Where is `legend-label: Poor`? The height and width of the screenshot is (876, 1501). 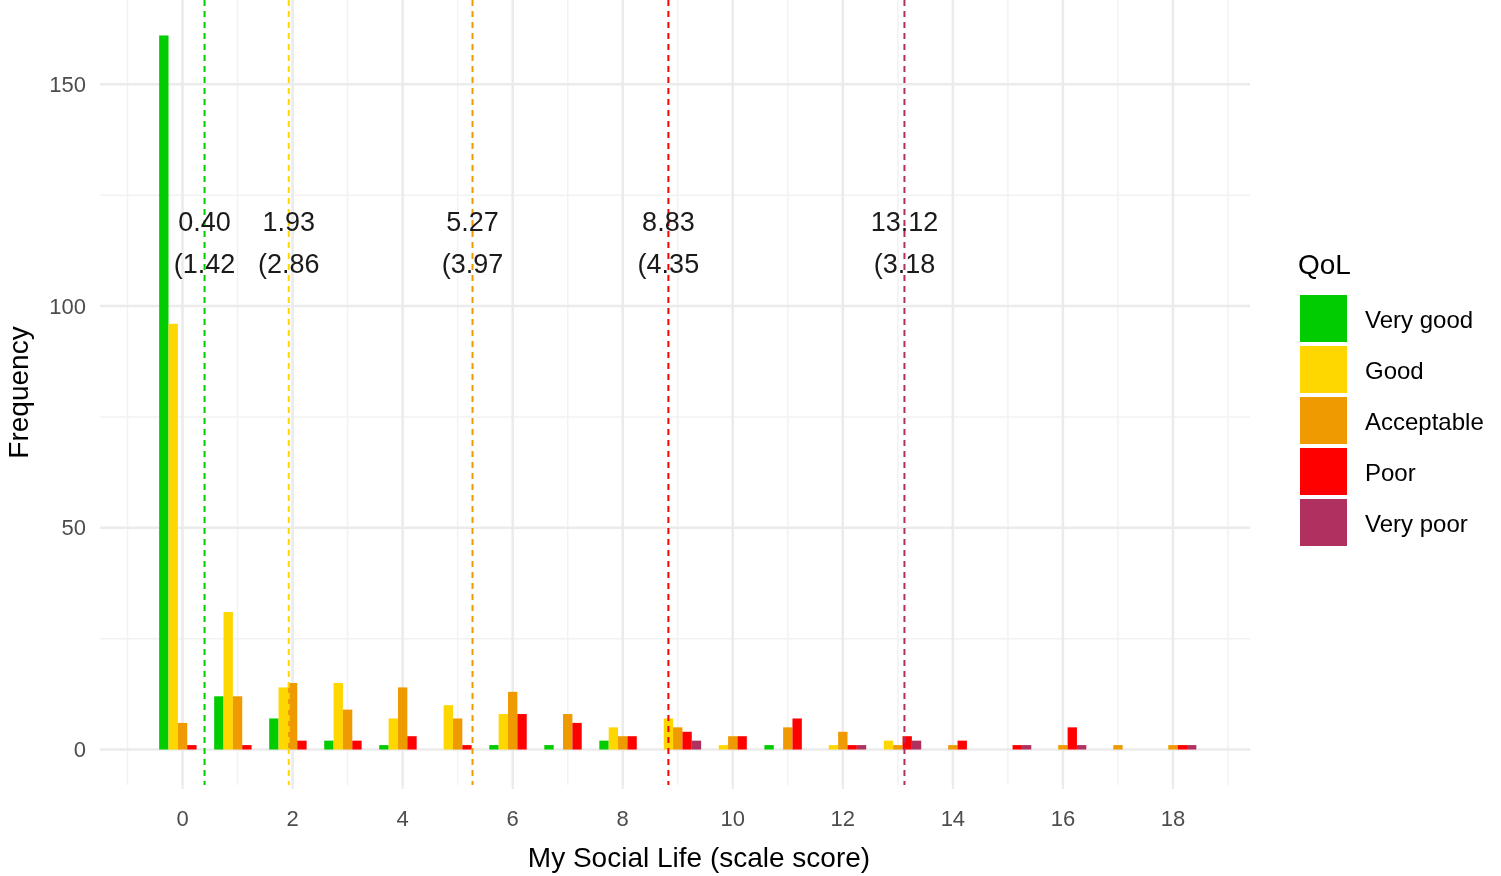 legend-label: Poor is located at coordinates (1390, 472).